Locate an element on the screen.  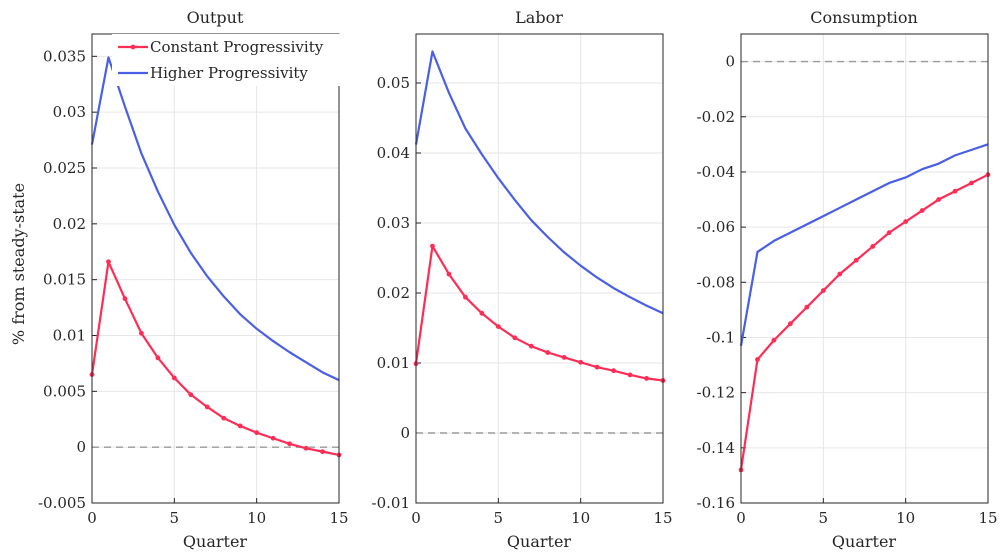
legend-item-constant: Constant Progressivity is located at coordinates (221, 47).